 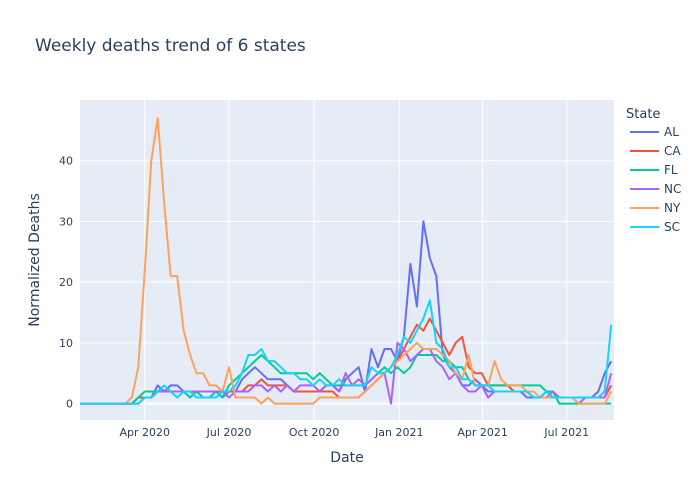 What do you see at coordinates (672, 189) in the screenshot?
I see `legend-label-nc: NC` at bounding box center [672, 189].